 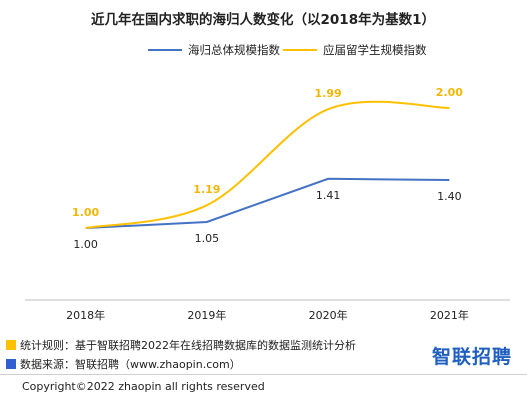 What do you see at coordinates (11, 345) in the screenshot?
I see `rule-marker-icon` at bounding box center [11, 345].